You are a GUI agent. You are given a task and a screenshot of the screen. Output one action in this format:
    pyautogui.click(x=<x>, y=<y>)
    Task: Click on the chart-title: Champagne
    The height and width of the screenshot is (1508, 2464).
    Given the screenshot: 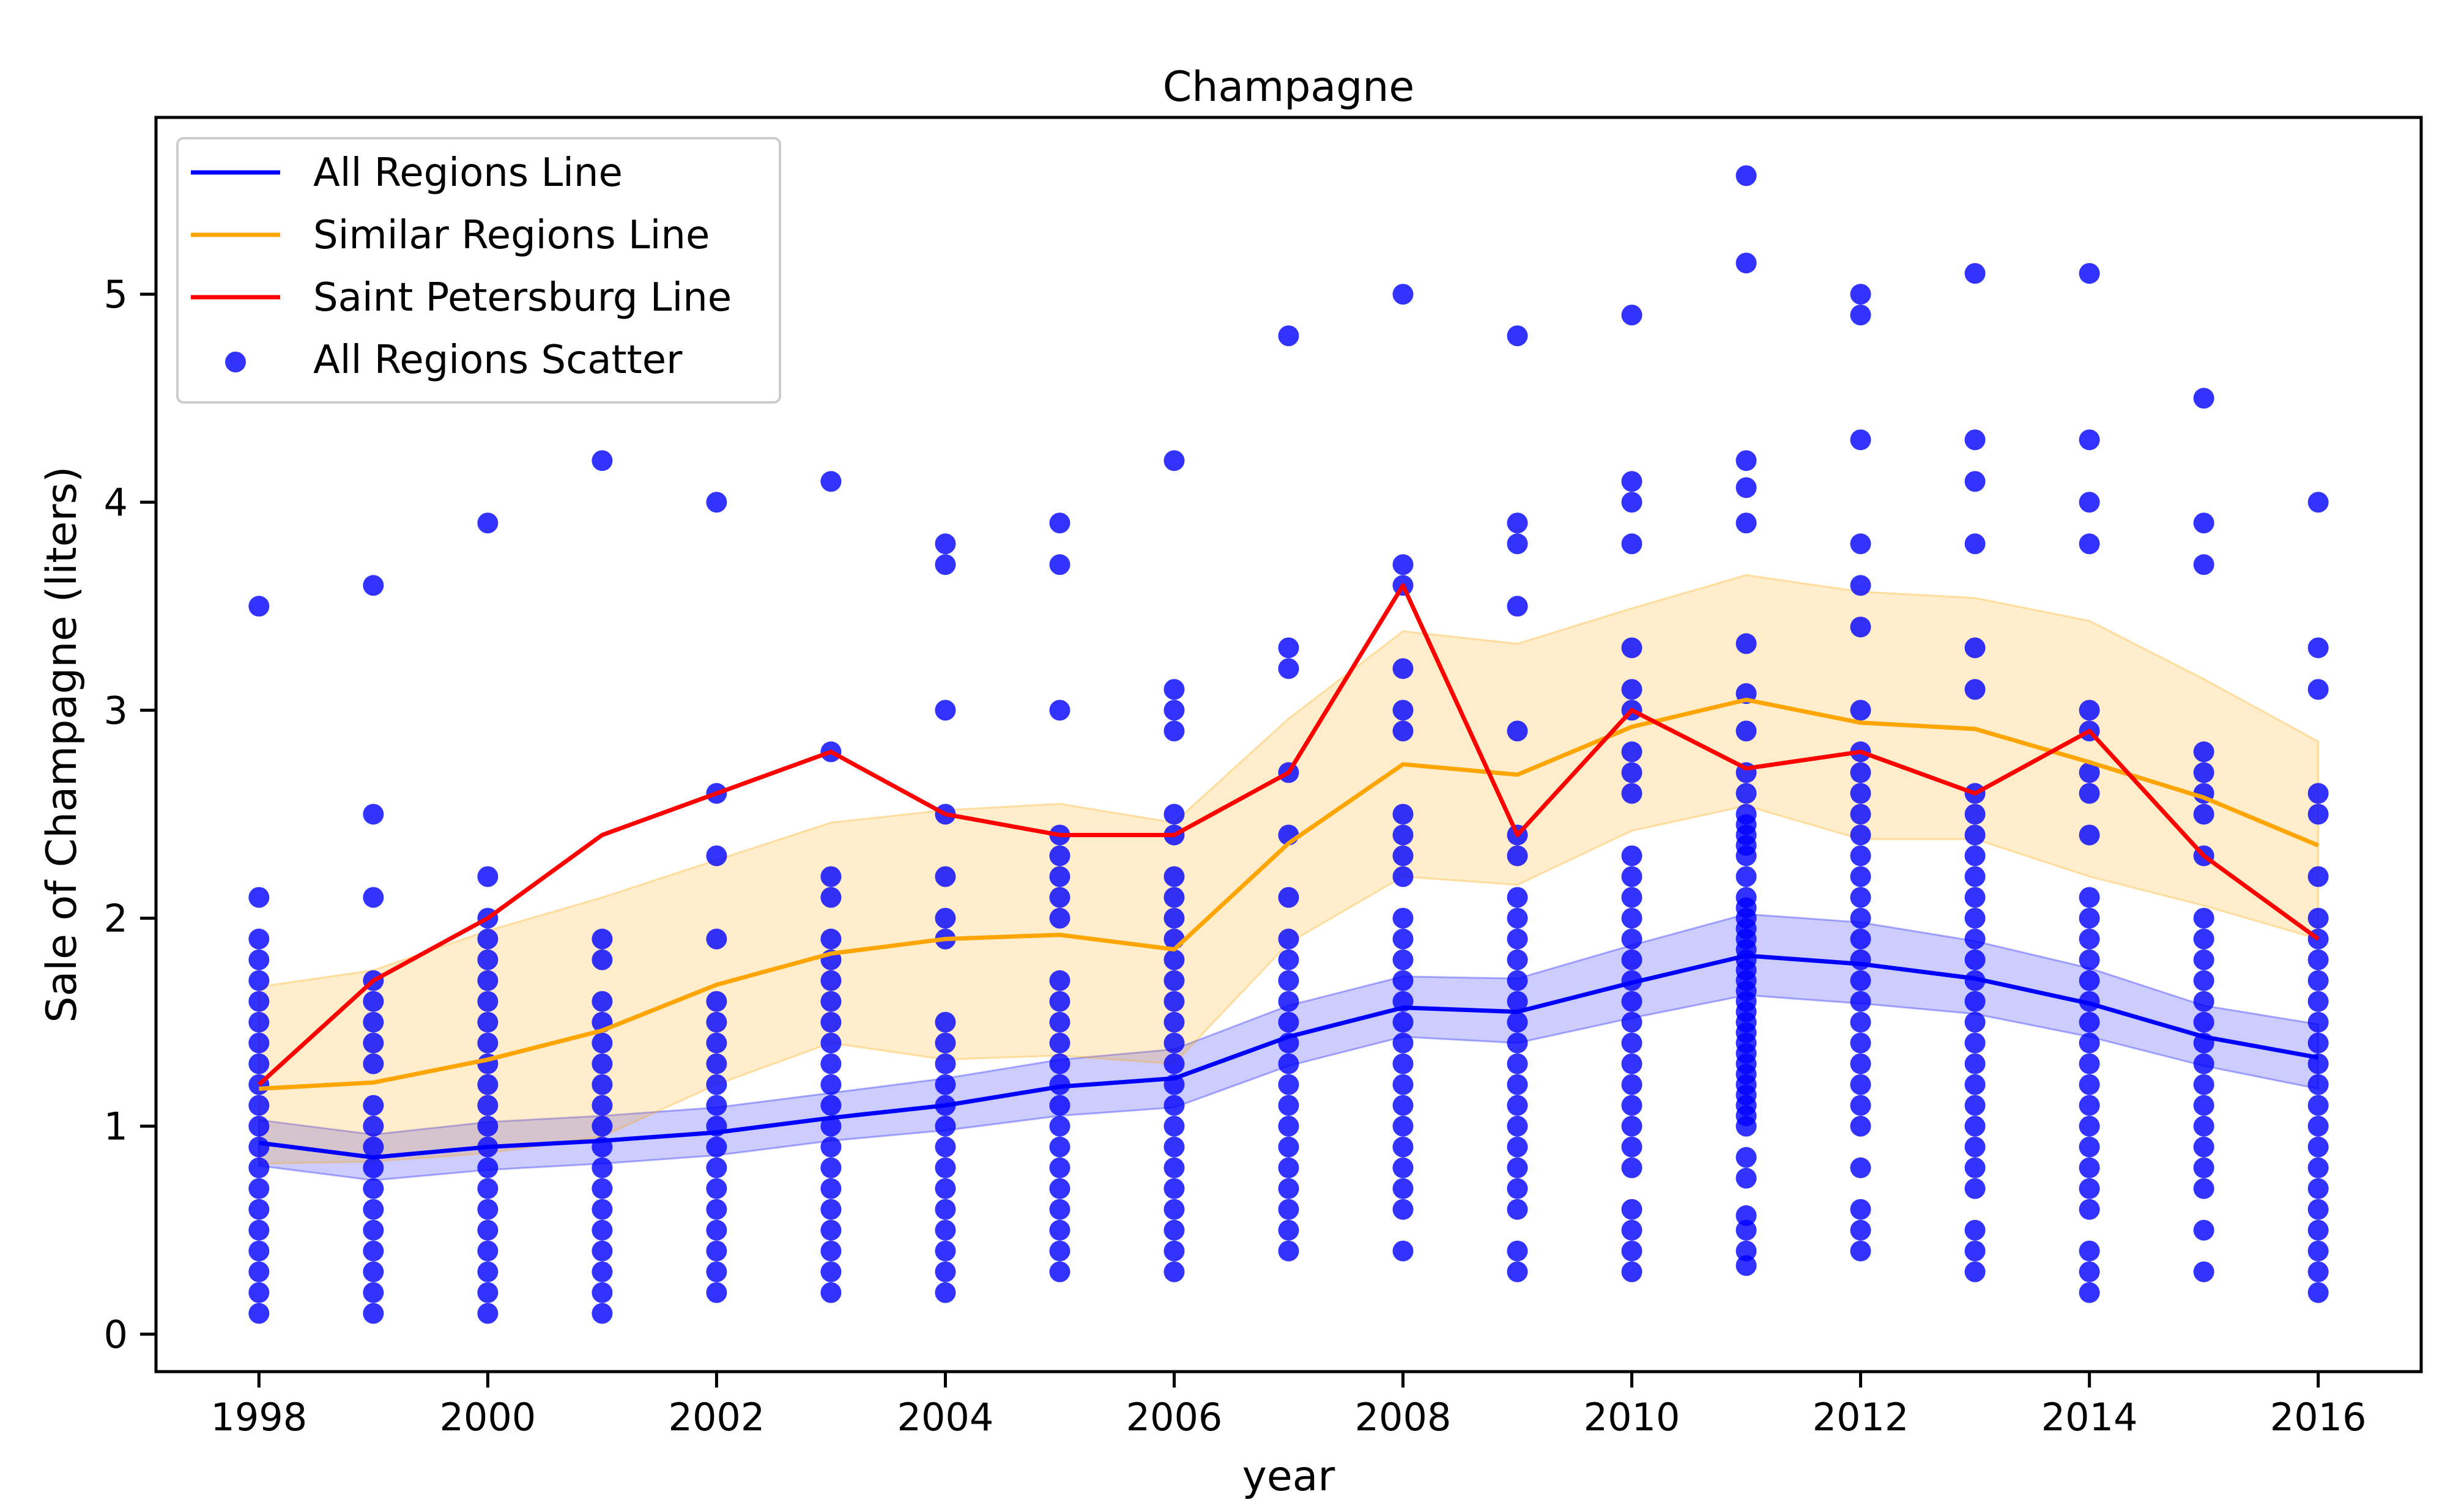 What is the action you would take?
    pyautogui.click(x=1288, y=87)
    